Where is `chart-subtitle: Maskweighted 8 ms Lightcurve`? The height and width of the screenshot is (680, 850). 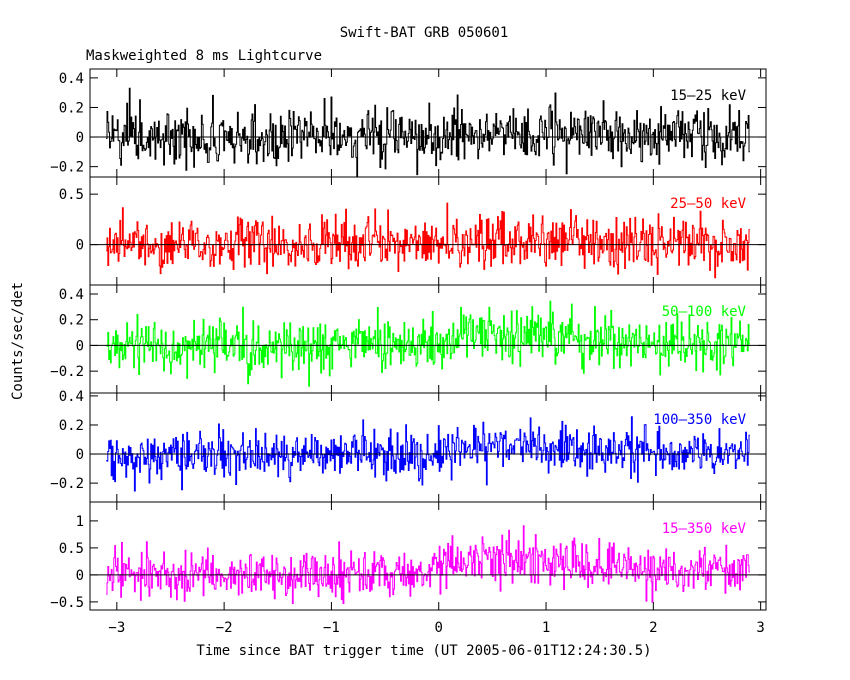 chart-subtitle: Maskweighted 8 ms Lightcurve is located at coordinates (204, 56).